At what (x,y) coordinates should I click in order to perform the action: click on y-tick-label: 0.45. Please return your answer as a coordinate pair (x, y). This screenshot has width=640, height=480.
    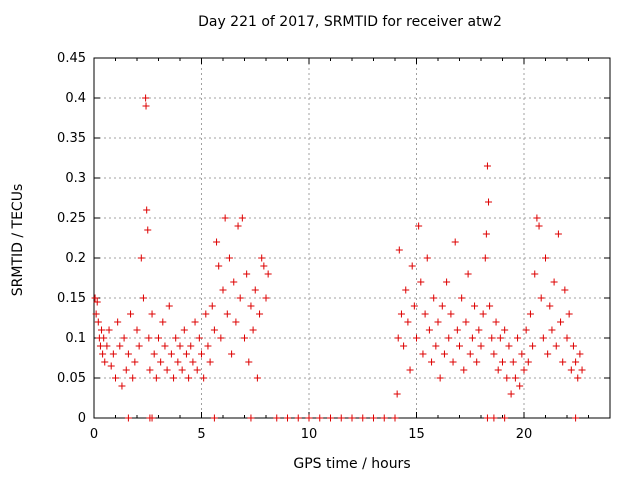
    Looking at the image, I should click on (71, 58).